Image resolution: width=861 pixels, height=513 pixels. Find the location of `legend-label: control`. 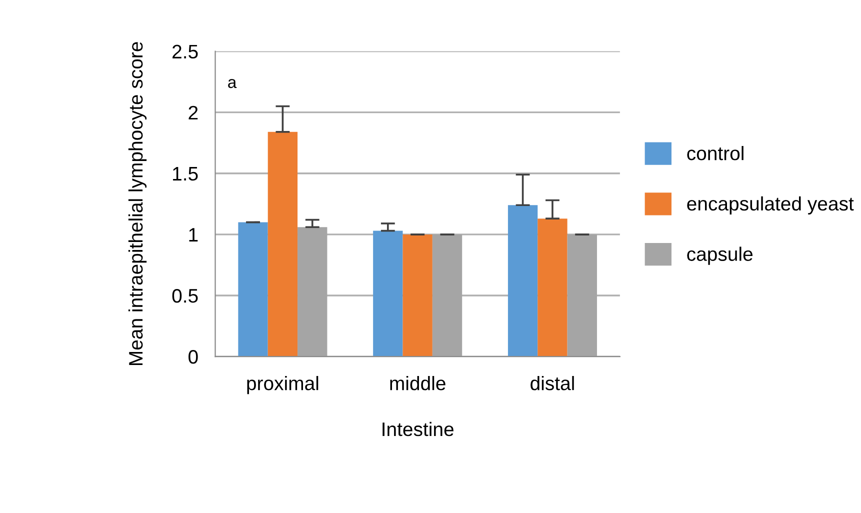

legend-label: control is located at coordinates (715, 153).